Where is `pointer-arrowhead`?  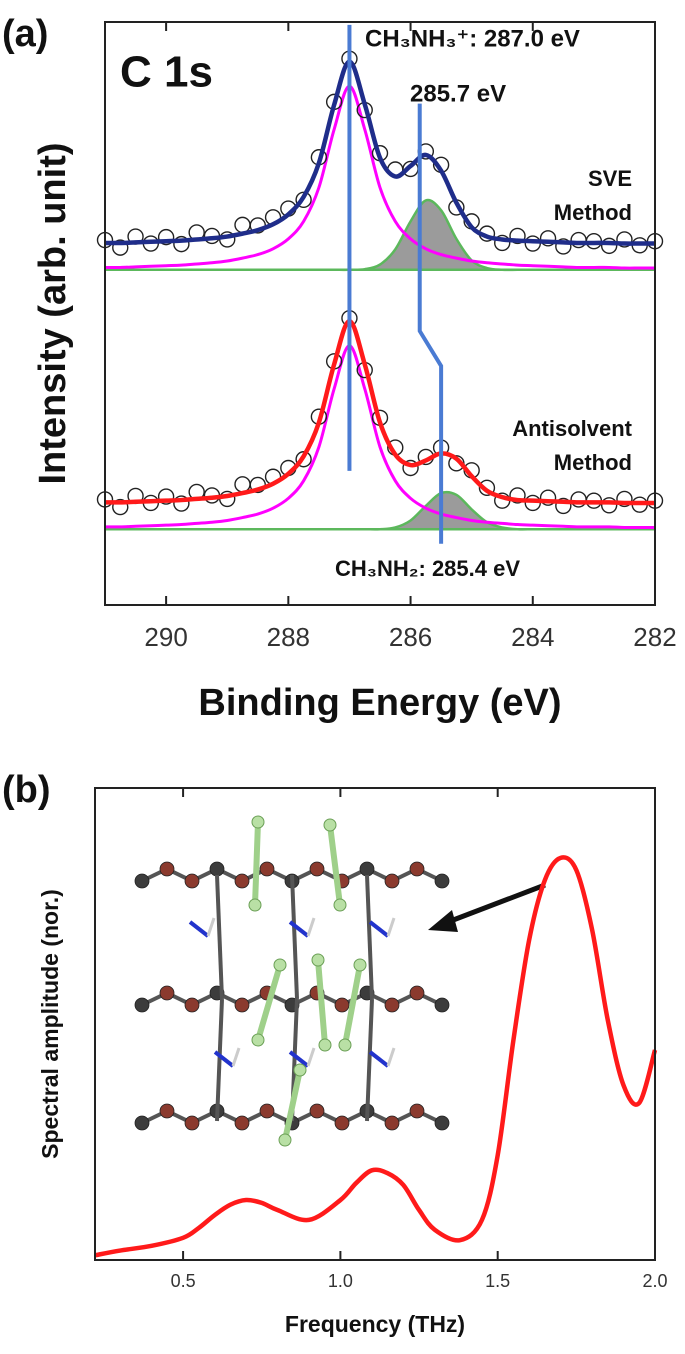 pointer-arrowhead is located at coordinates (443, 921).